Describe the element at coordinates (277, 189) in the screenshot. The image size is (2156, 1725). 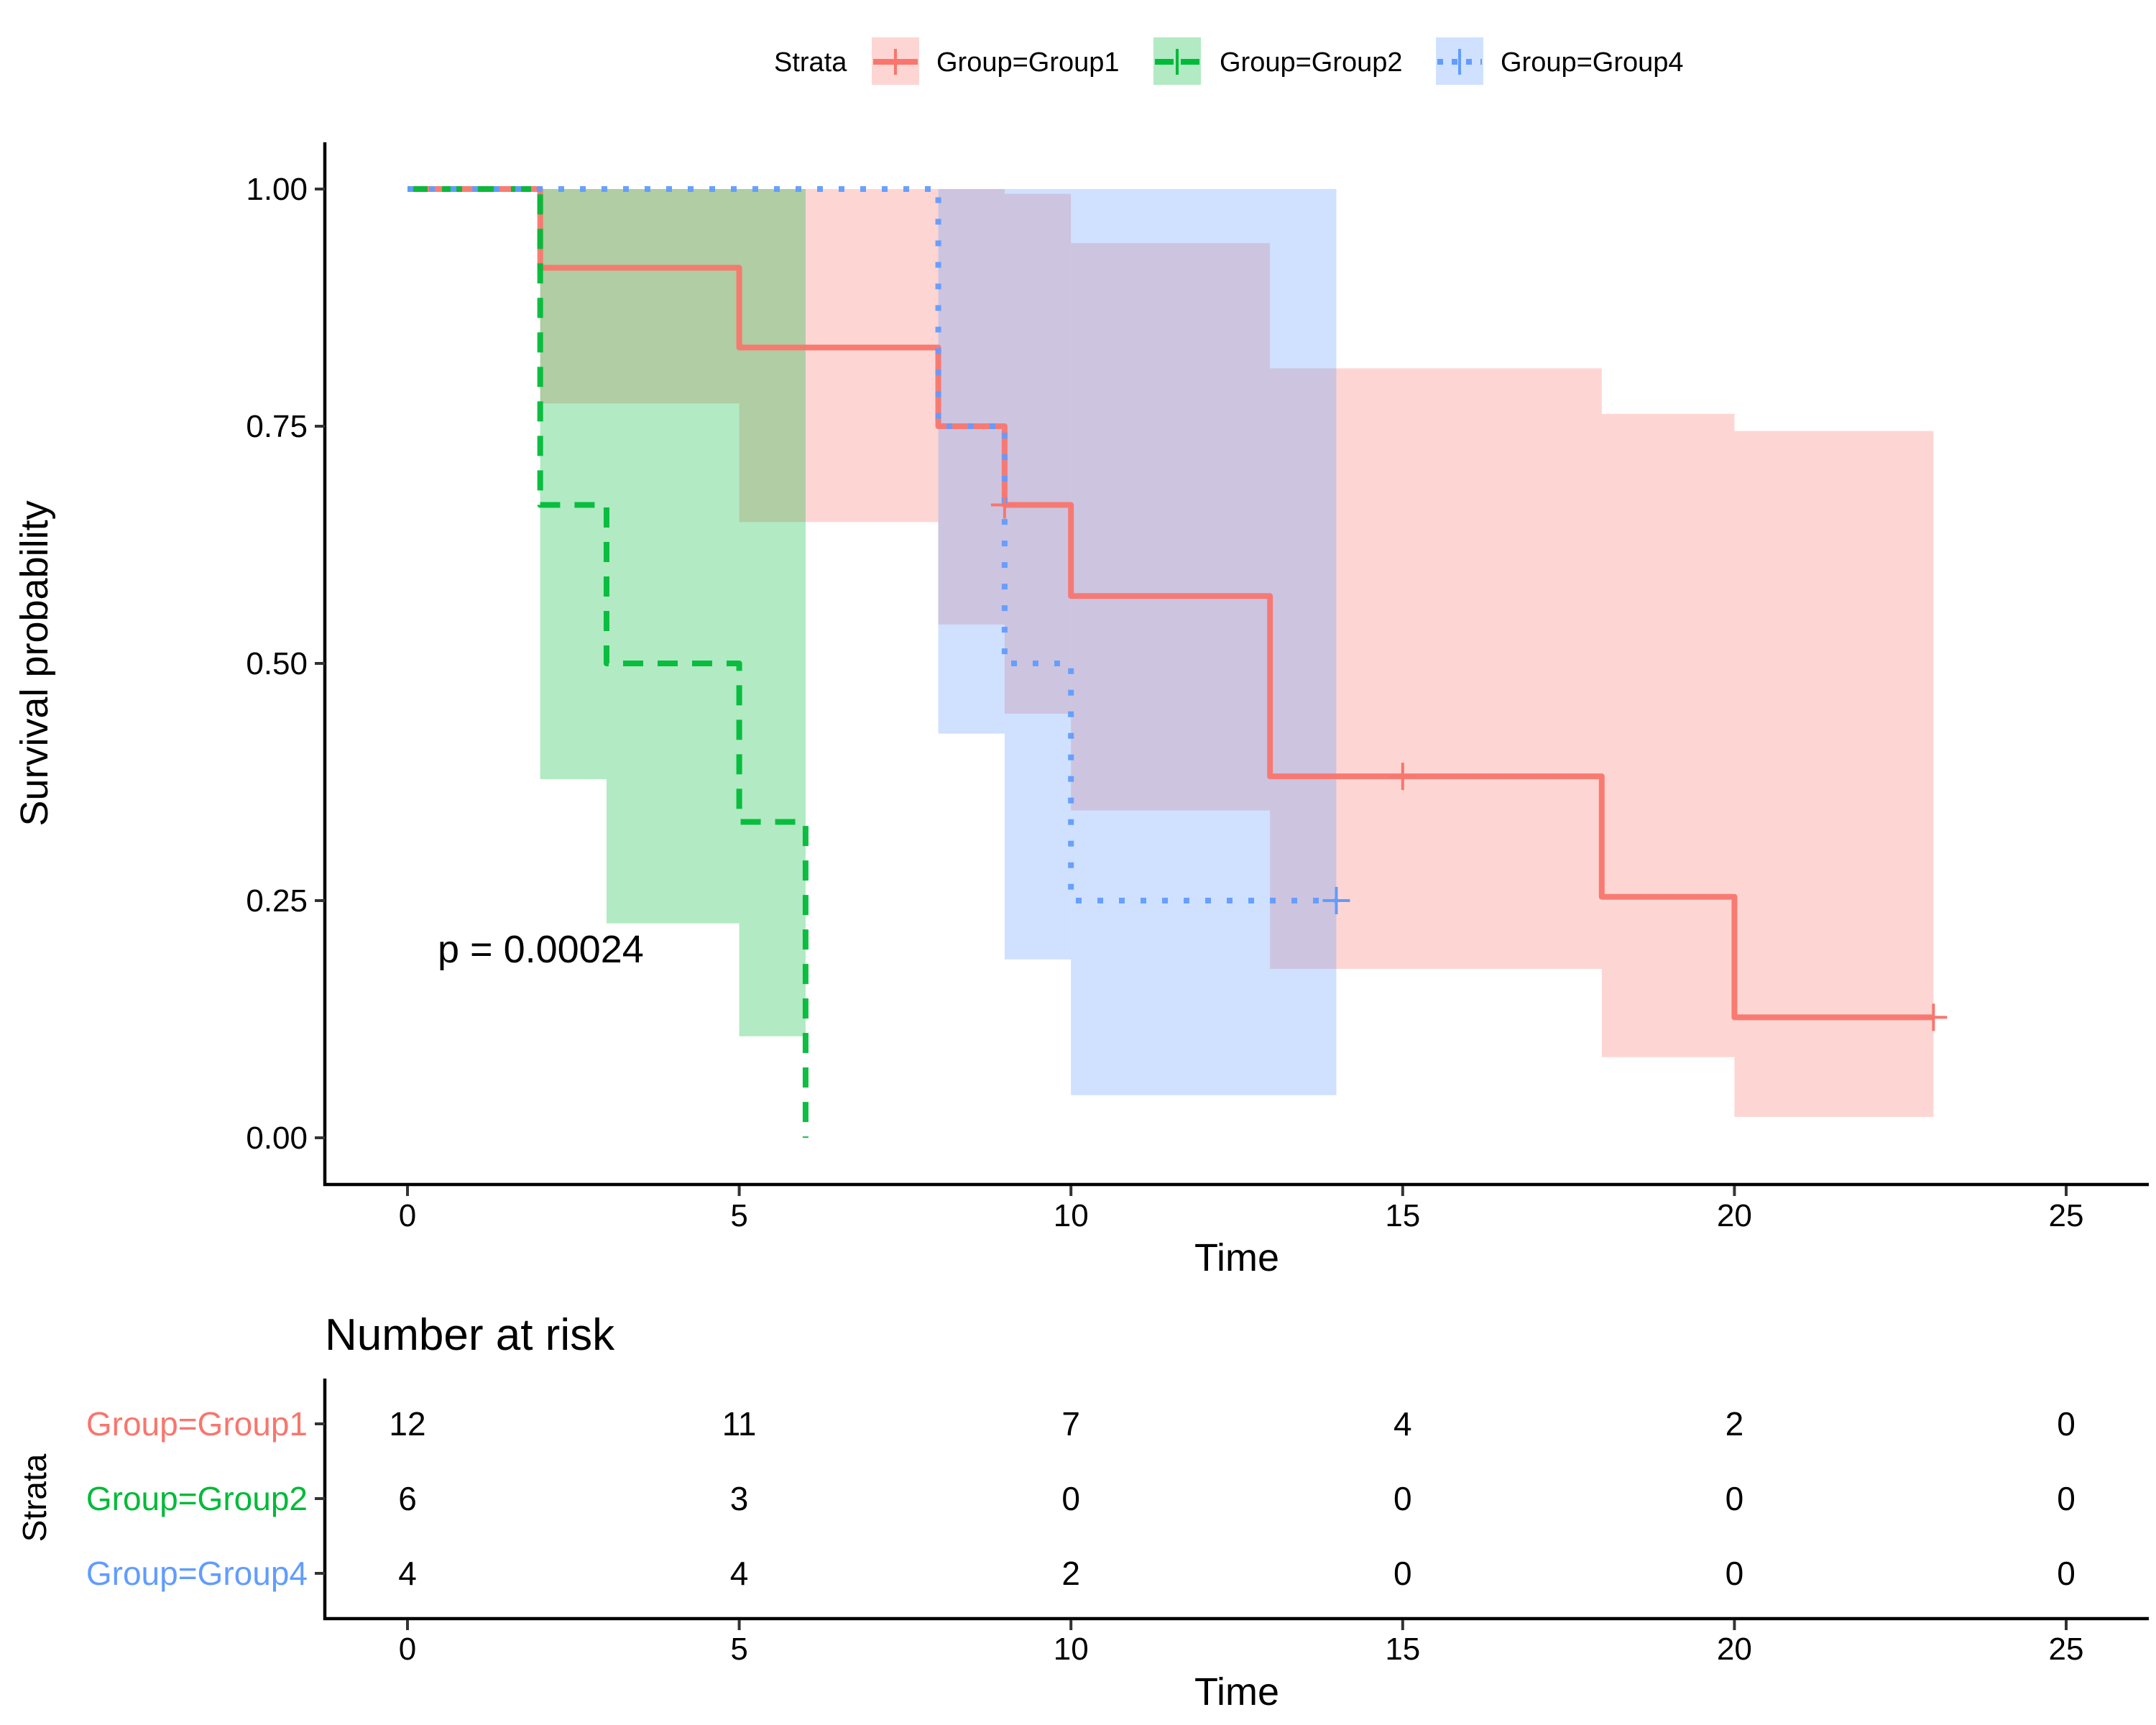
I see `y-tick-label: 1.00` at that location.